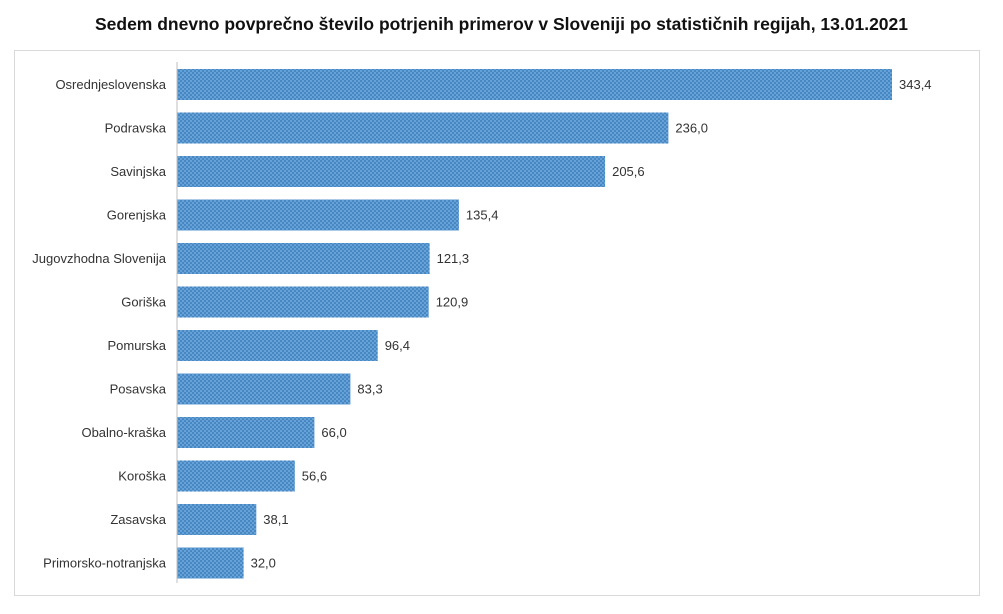 Image resolution: width=1003 pixels, height=614 pixels. I want to click on bar-gori-ka, so click(303, 302).